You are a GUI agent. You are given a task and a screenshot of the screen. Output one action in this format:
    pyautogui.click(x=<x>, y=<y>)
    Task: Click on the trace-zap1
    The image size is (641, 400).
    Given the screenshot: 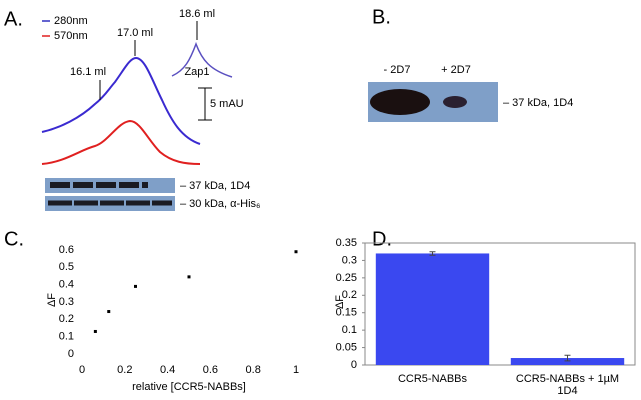 What is the action you would take?
    pyautogui.click(x=202, y=59)
    